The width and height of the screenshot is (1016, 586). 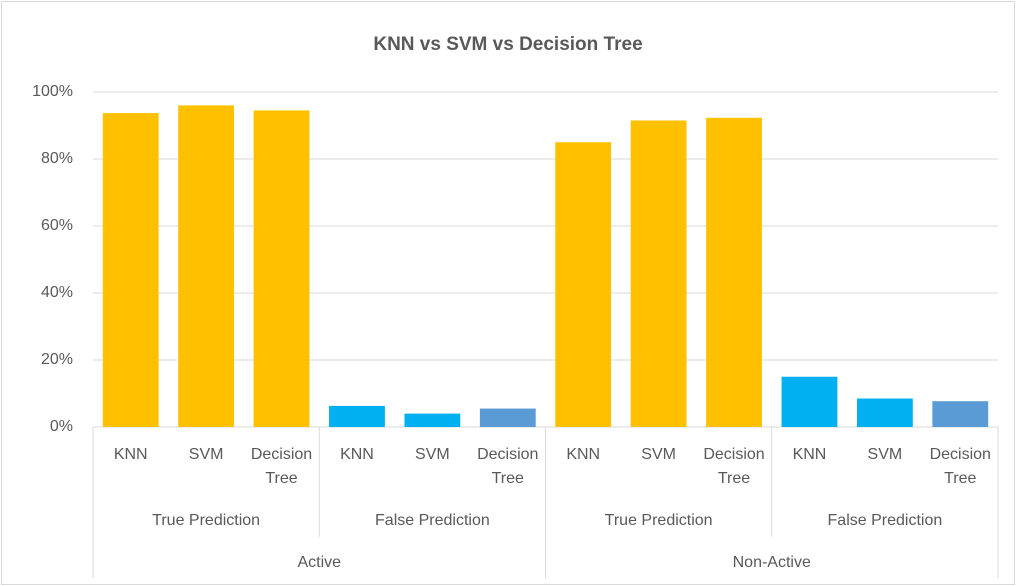 What do you see at coordinates (61, 426) in the screenshot?
I see `y-tick-label: 0%` at bounding box center [61, 426].